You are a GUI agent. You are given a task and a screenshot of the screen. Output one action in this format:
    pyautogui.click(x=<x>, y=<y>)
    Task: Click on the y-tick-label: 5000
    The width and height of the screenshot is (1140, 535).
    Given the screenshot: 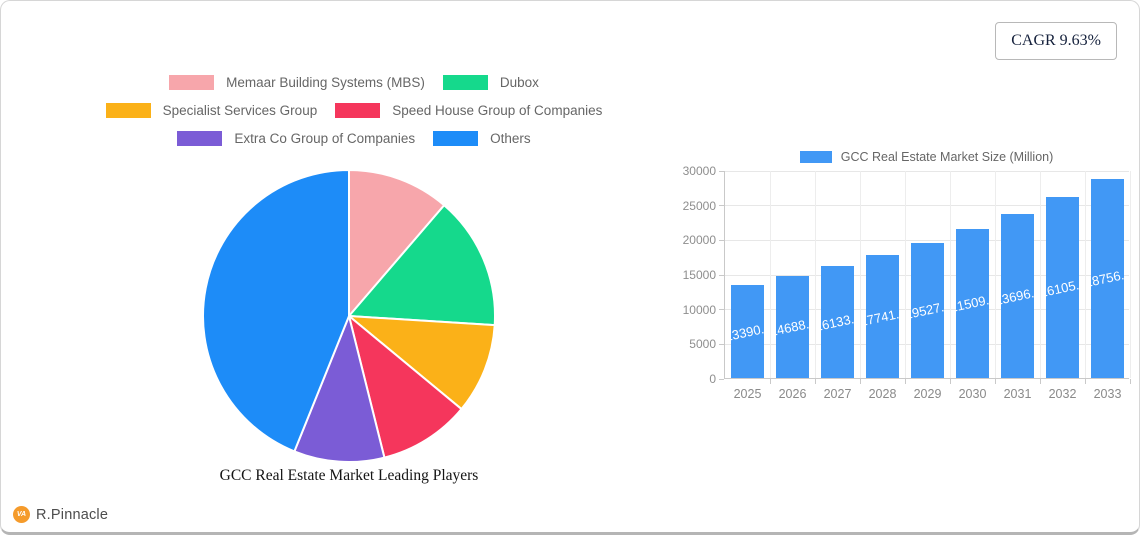 What is the action you would take?
    pyautogui.click(x=702, y=344)
    